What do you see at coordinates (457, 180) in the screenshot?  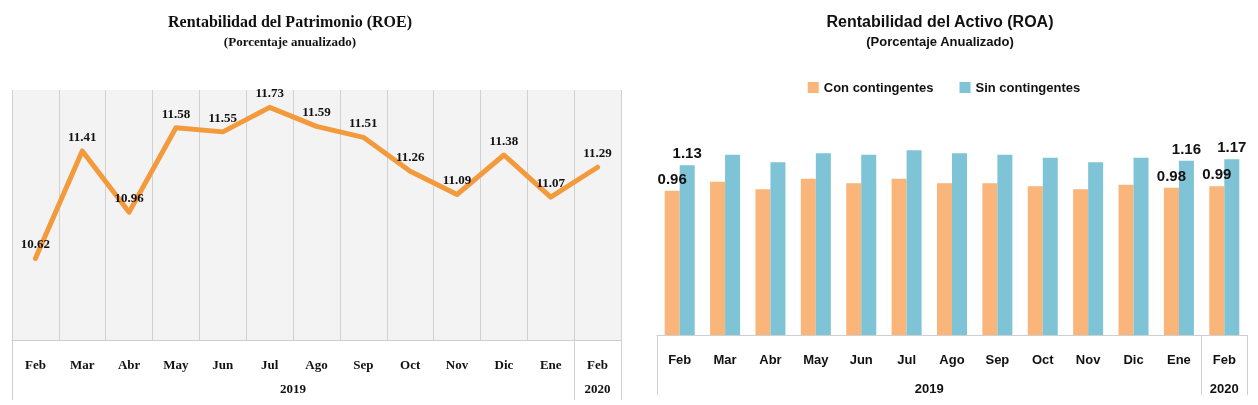 I see `data-label: 11.09` at bounding box center [457, 180].